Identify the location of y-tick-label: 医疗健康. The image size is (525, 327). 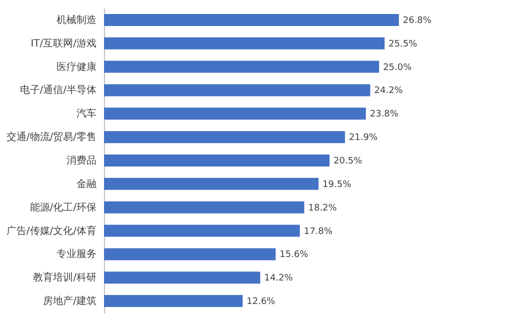
(76, 66).